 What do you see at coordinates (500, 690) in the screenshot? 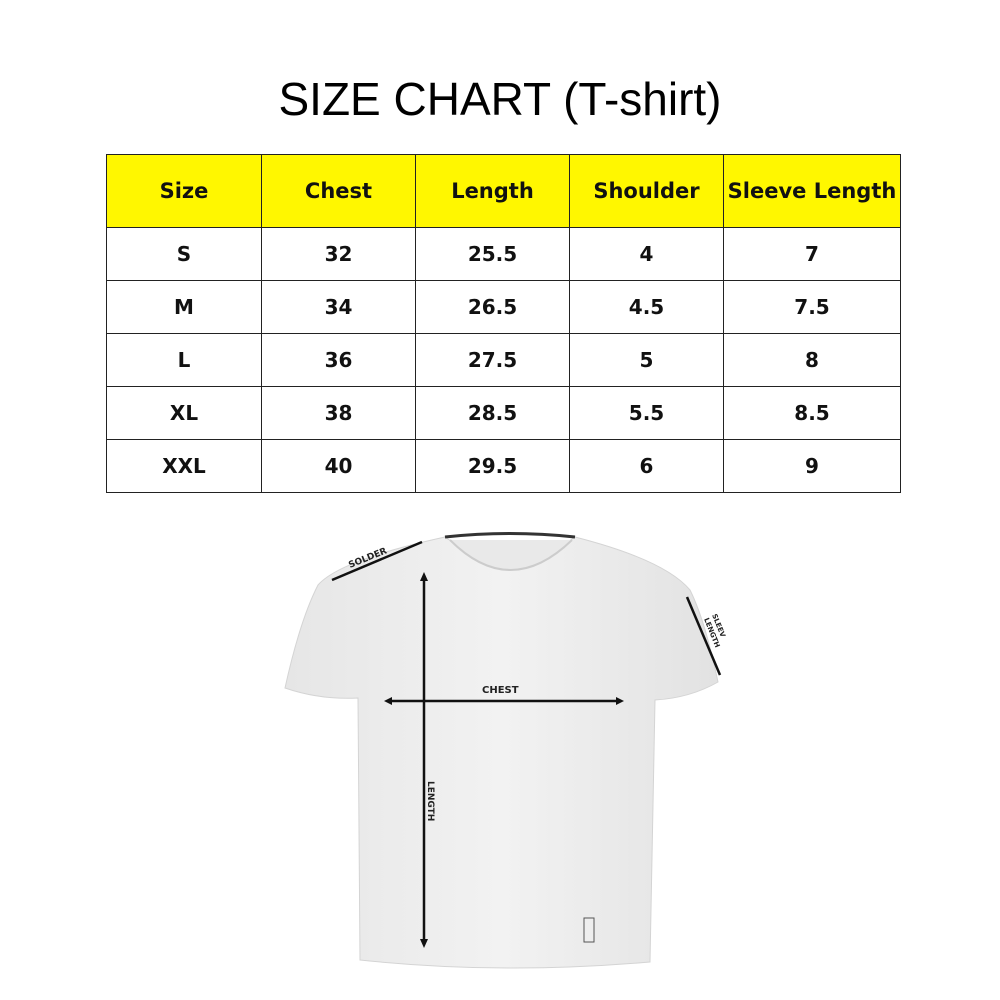
I see `chest-label: CHEST` at bounding box center [500, 690].